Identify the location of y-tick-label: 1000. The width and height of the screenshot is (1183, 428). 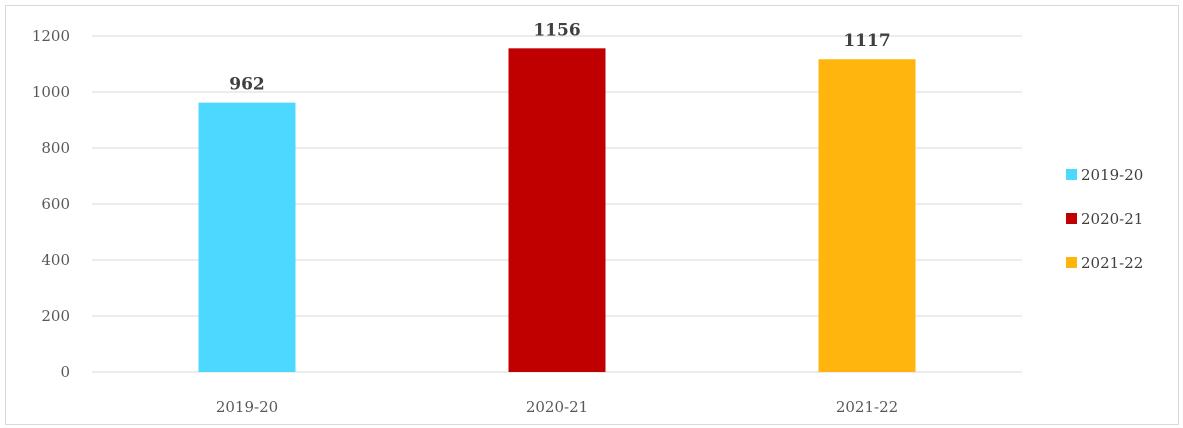
(51, 92).